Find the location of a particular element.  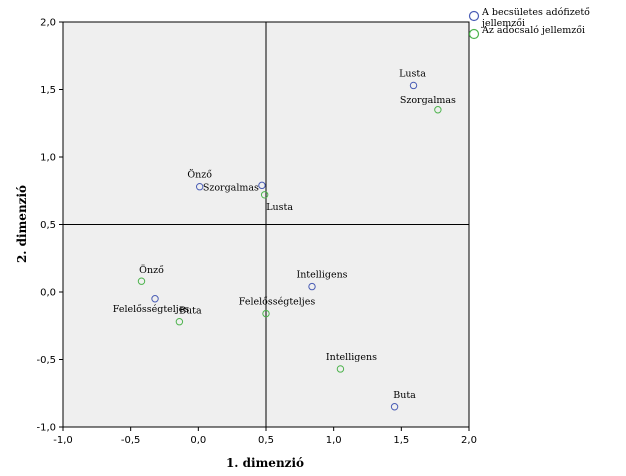

y-axis-ticks: 2,0 1,5 1,0 0,5 0,0 -0,5 -1,0 is located at coordinates (49, 226).